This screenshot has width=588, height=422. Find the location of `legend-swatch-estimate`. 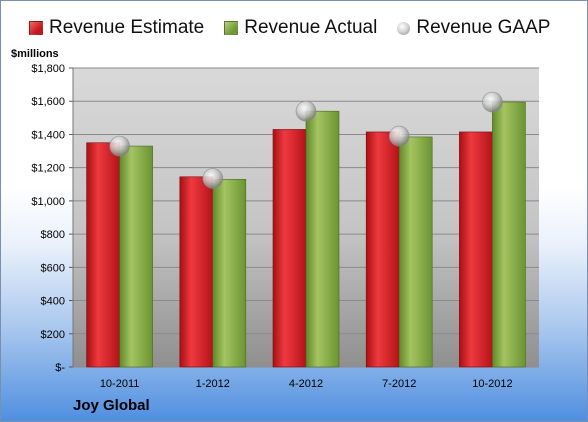

legend-swatch-estimate is located at coordinates (36, 28).